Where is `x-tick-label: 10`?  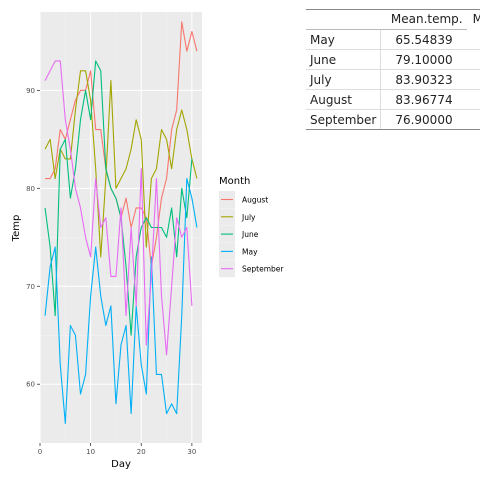 x-tick-label: 10 is located at coordinates (90, 452).